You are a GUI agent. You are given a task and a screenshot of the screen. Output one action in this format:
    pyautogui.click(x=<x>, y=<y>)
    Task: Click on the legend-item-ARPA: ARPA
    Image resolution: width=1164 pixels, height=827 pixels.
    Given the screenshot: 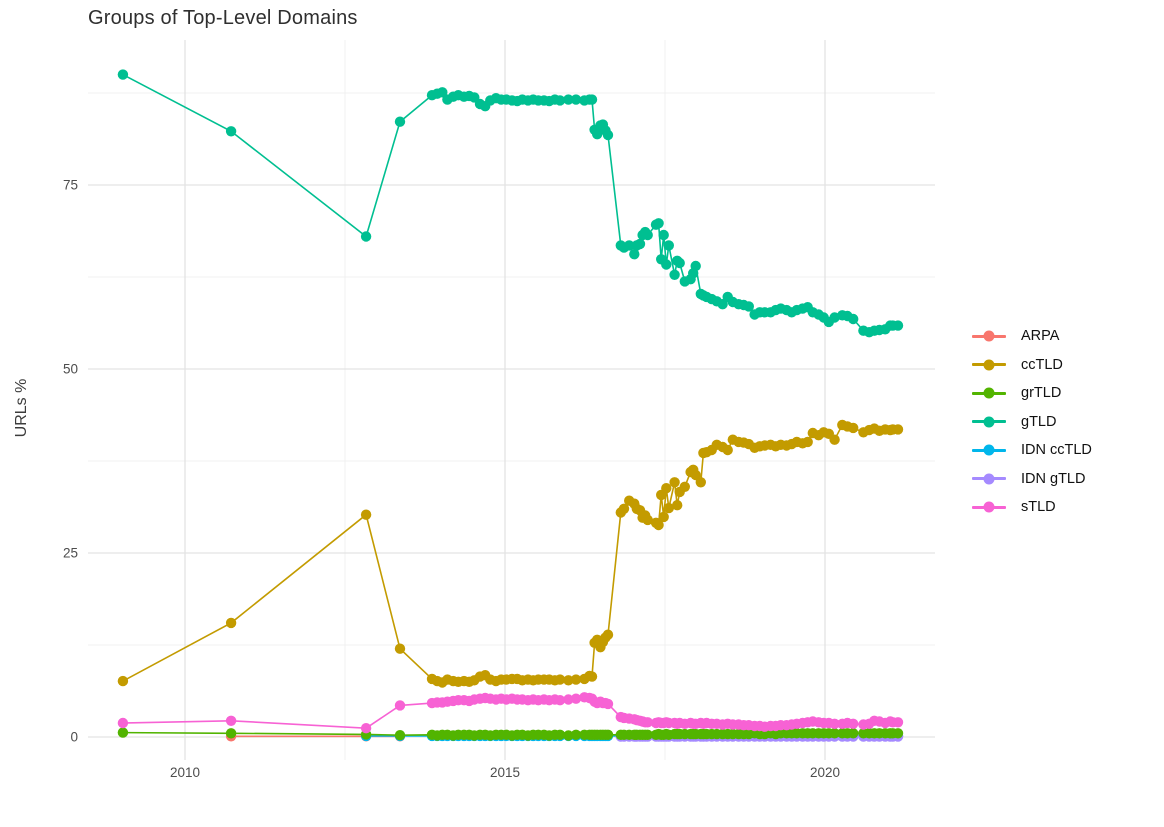 What is the action you would take?
    pyautogui.click(x=1032, y=336)
    